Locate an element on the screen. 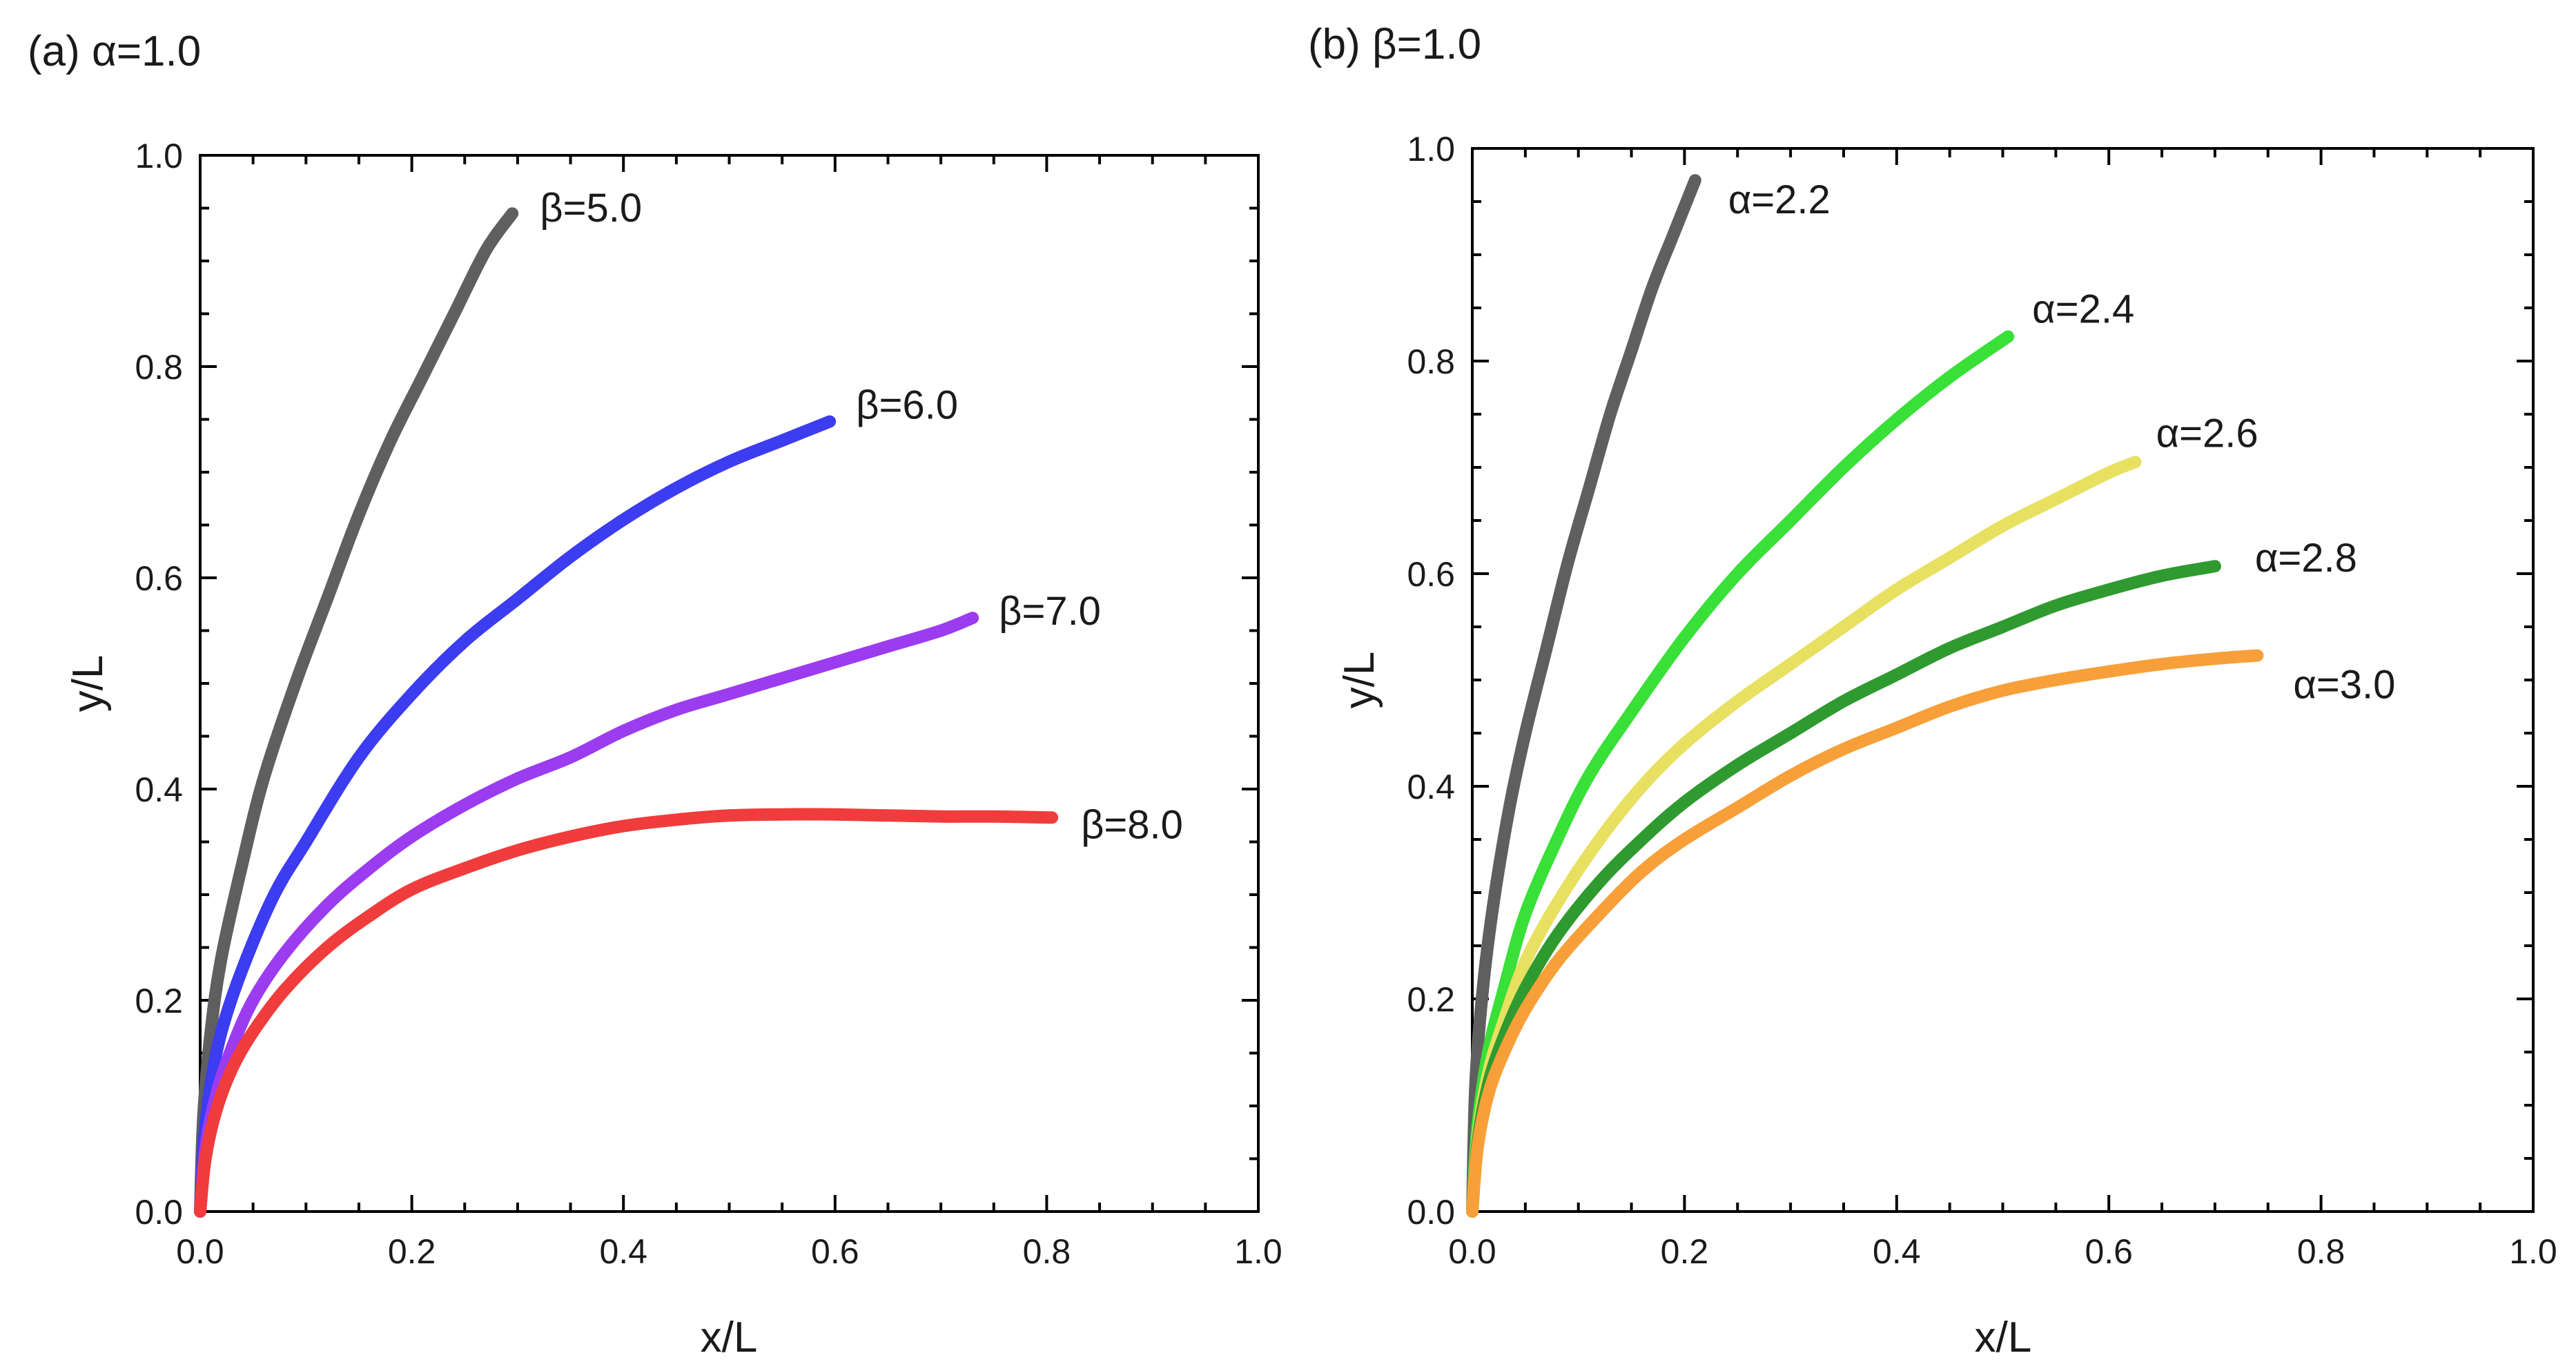 The image size is (2576, 1371). curve-label-series-2: α=2.4 is located at coordinates (2083, 309).